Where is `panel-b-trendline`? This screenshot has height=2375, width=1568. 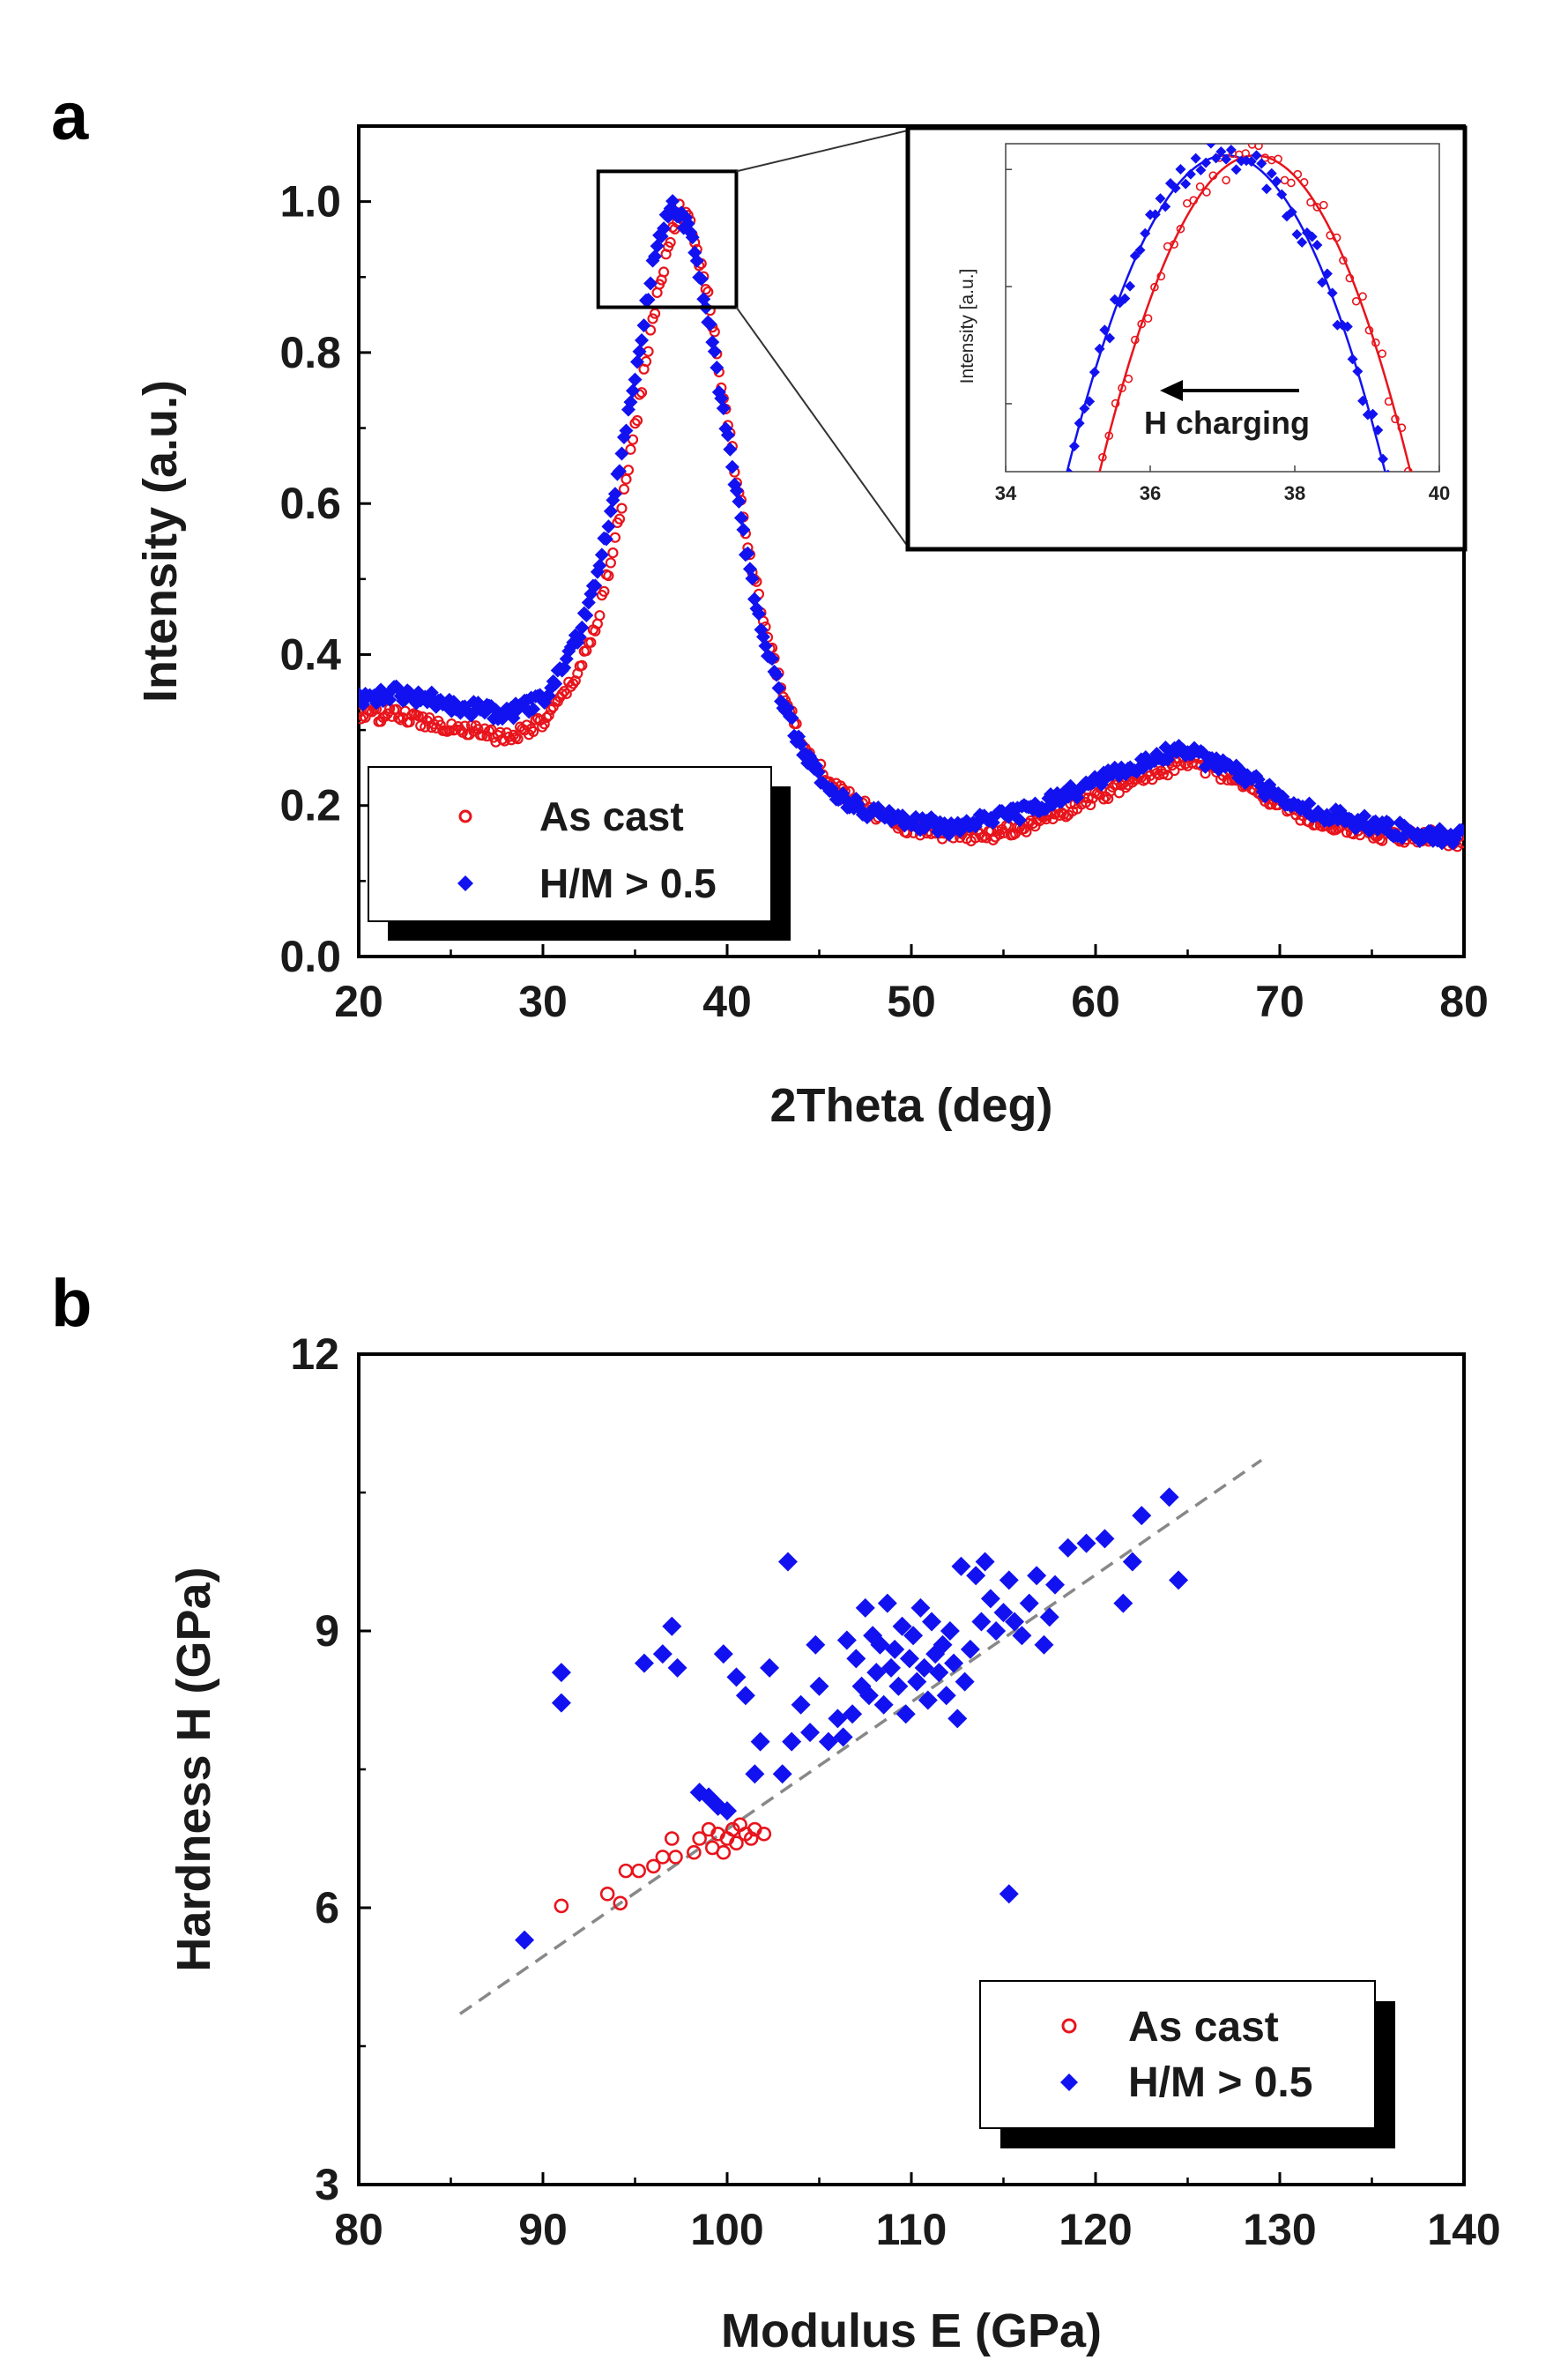 panel-b-trendline is located at coordinates (860, 1736).